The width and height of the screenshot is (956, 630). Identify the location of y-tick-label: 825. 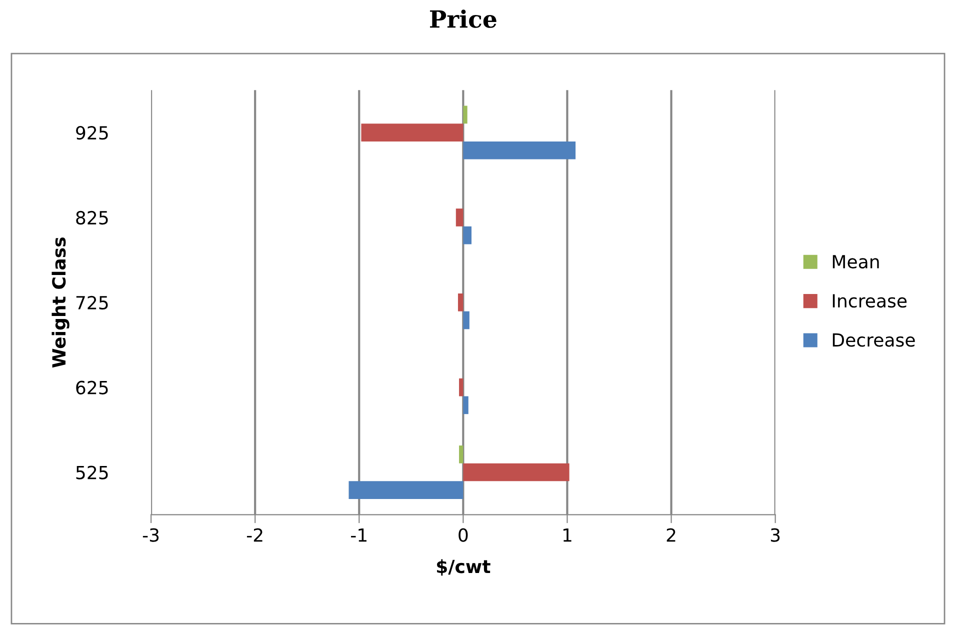
(92, 217).